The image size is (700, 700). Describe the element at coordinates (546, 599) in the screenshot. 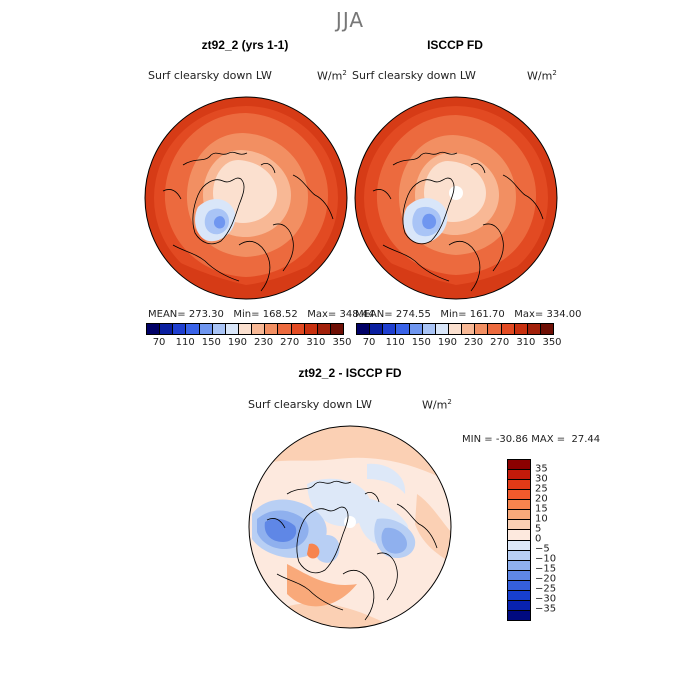

I see `colorbar-tick-label: −30` at that location.